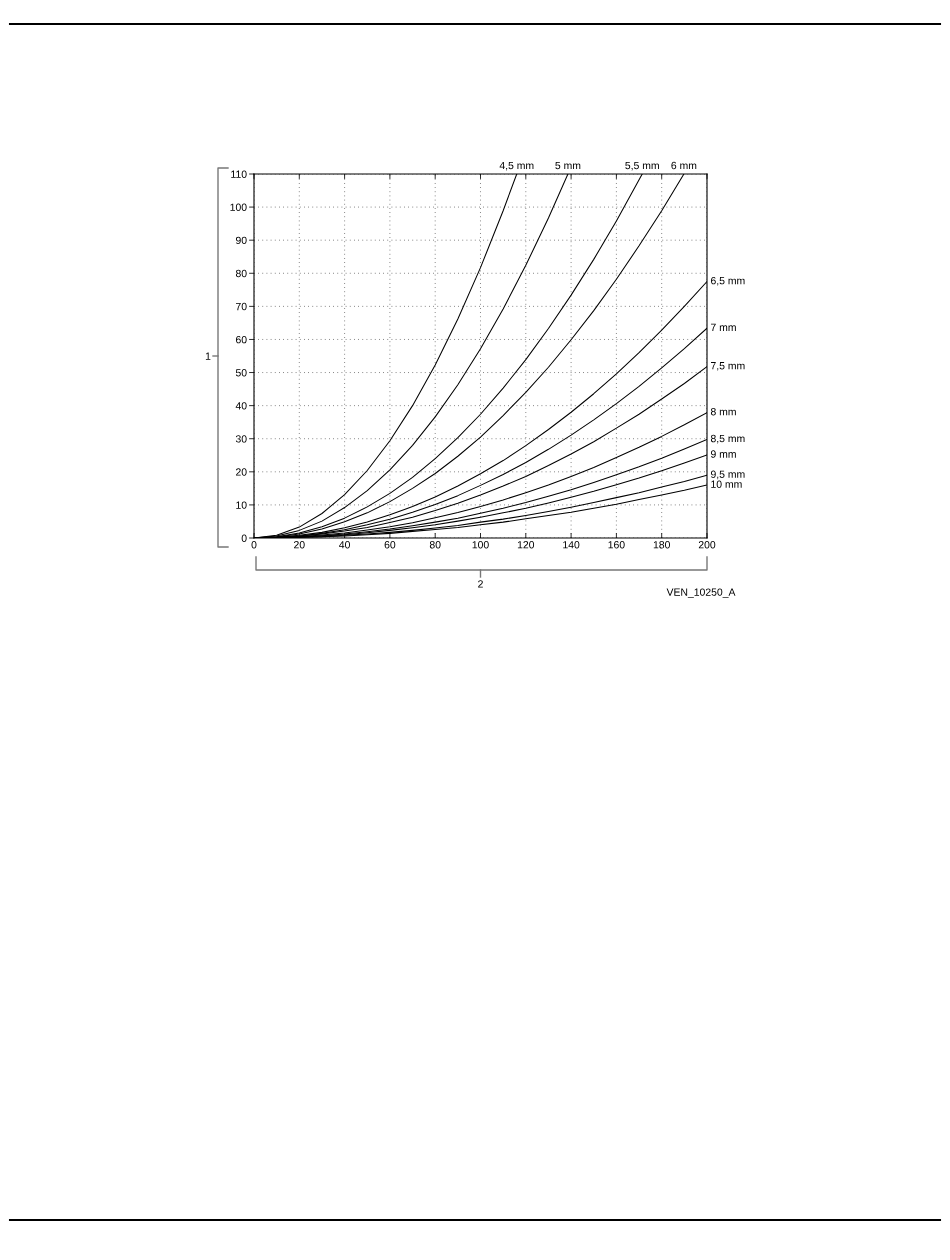 This screenshot has height=1260, width=950. I want to click on y-tick-label: 10, so click(241, 505).